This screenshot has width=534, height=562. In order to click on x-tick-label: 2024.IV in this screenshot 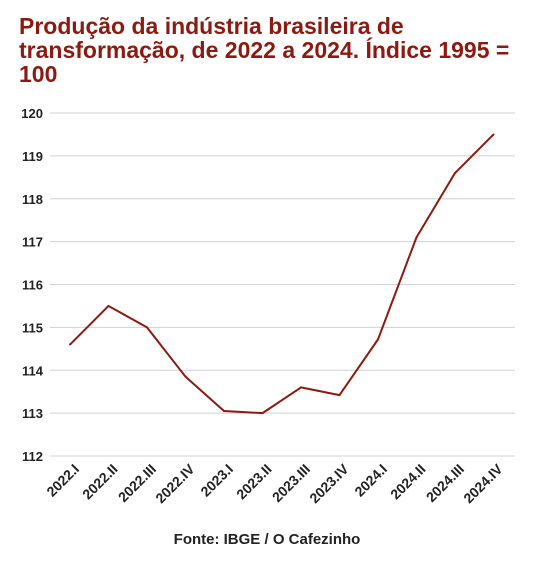, I will do `click(483, 483)`.